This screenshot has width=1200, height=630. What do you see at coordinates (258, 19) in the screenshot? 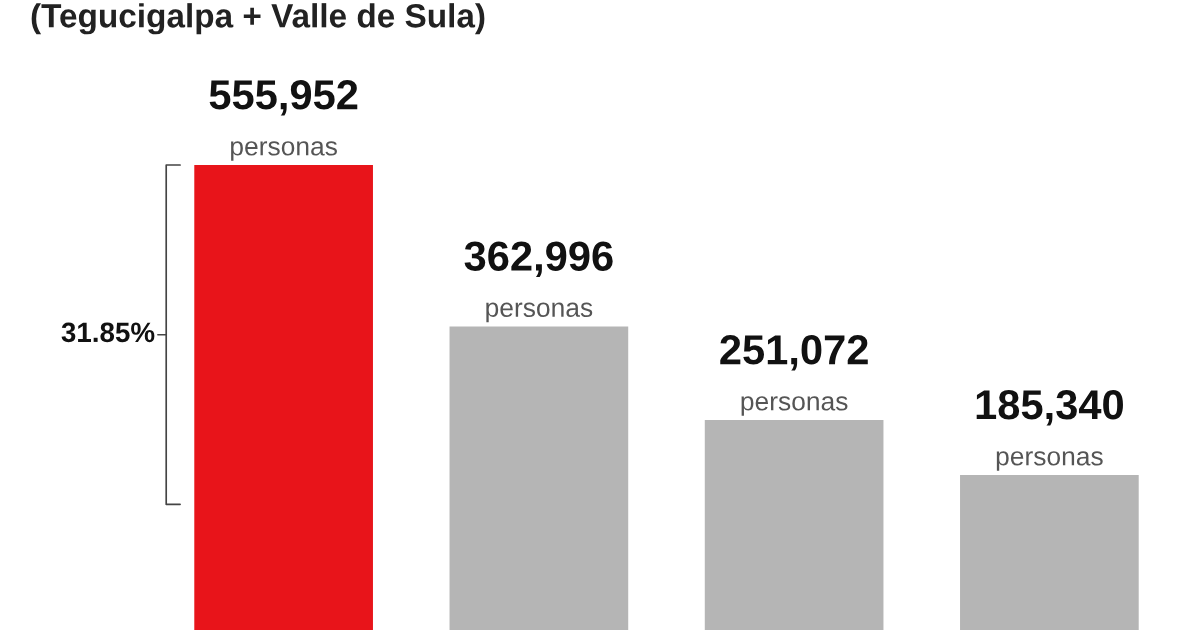
I see `chart-title: (Tegucigalpa + Valle de Sula)` at bounding box center [258, 19].